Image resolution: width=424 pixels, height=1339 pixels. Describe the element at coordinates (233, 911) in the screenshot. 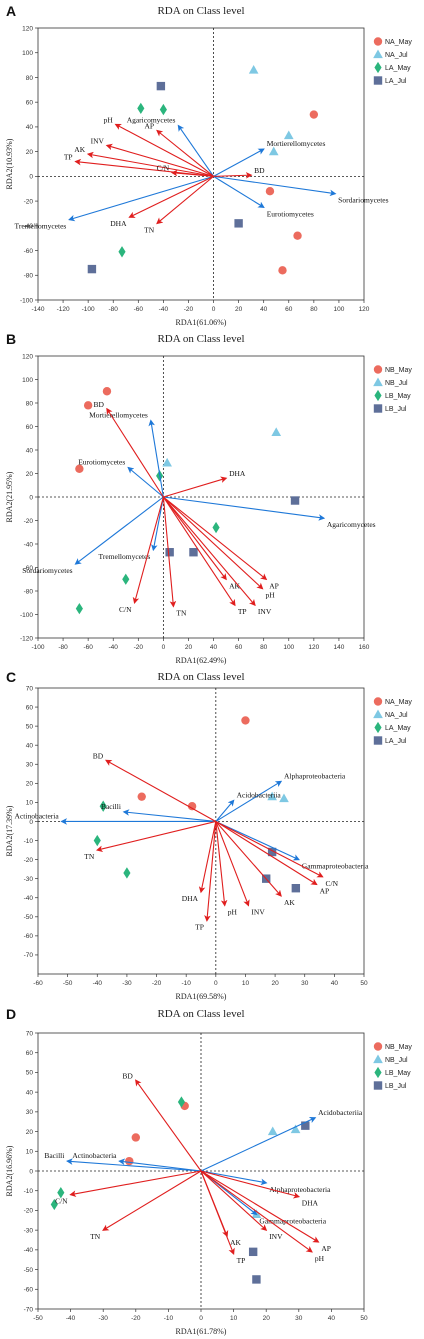

I see `env-label: pH` at that location.